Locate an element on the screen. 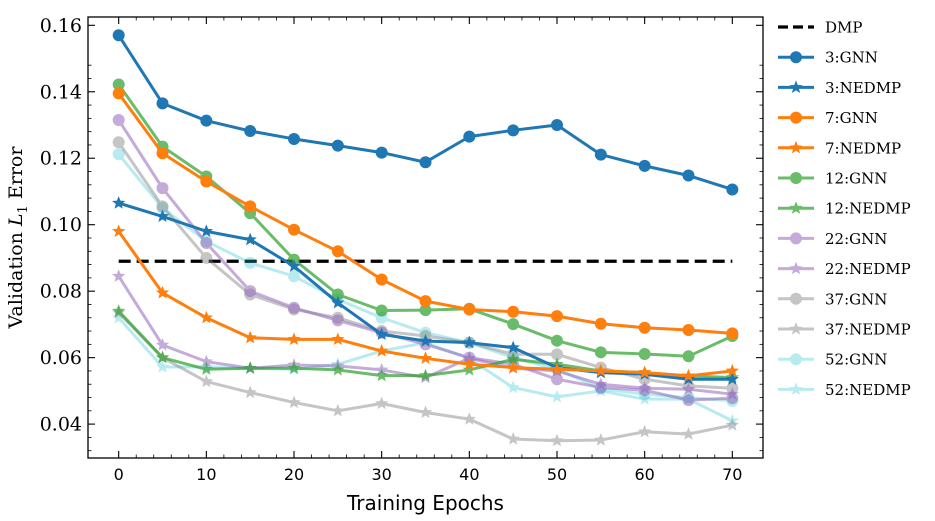 The image size is (935, 521). y-tick-label: 0.16 is located at coordinates (61, 26).